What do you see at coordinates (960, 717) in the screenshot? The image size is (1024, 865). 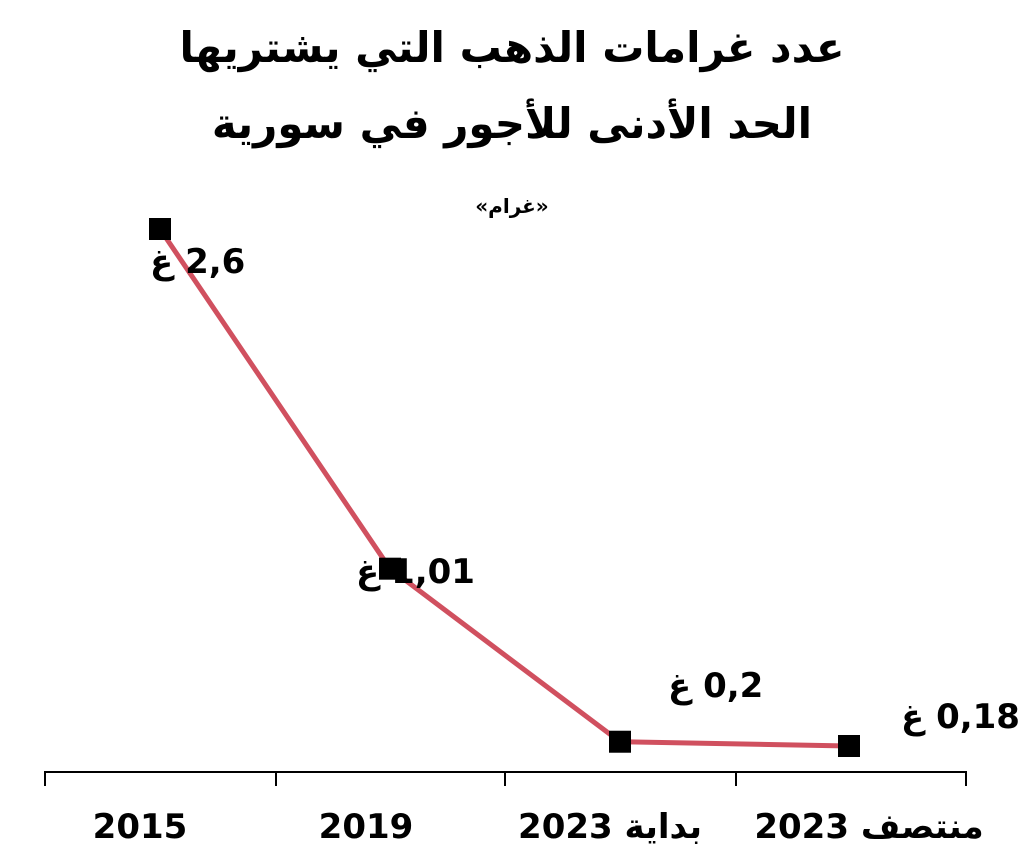 I see `data-label-3: 0,18 غ` at bounding box center [960, 717].